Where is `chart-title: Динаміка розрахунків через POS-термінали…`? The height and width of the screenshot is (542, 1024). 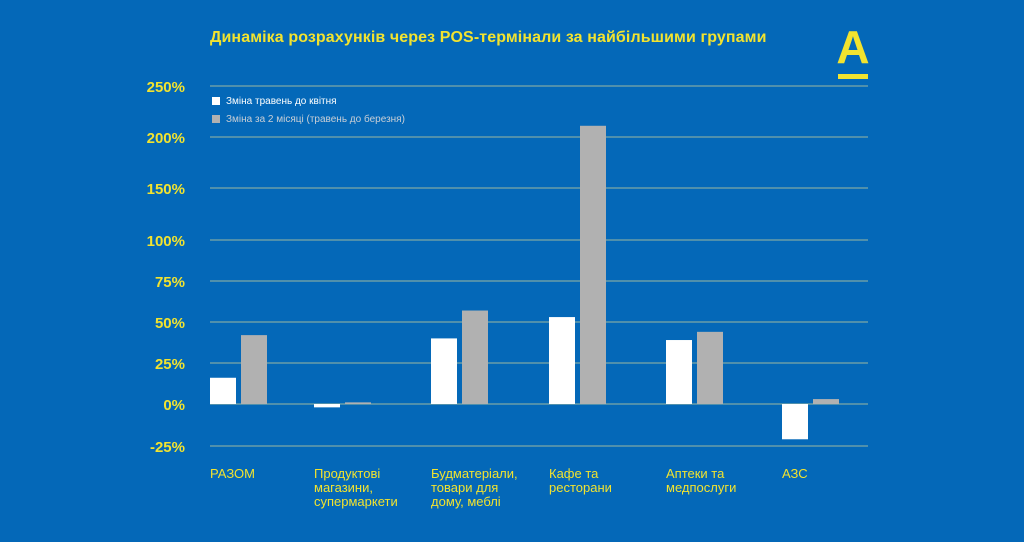 chart-title: Динаміка розрахунків через POS-термінали… is located at coordinates (488, 37).